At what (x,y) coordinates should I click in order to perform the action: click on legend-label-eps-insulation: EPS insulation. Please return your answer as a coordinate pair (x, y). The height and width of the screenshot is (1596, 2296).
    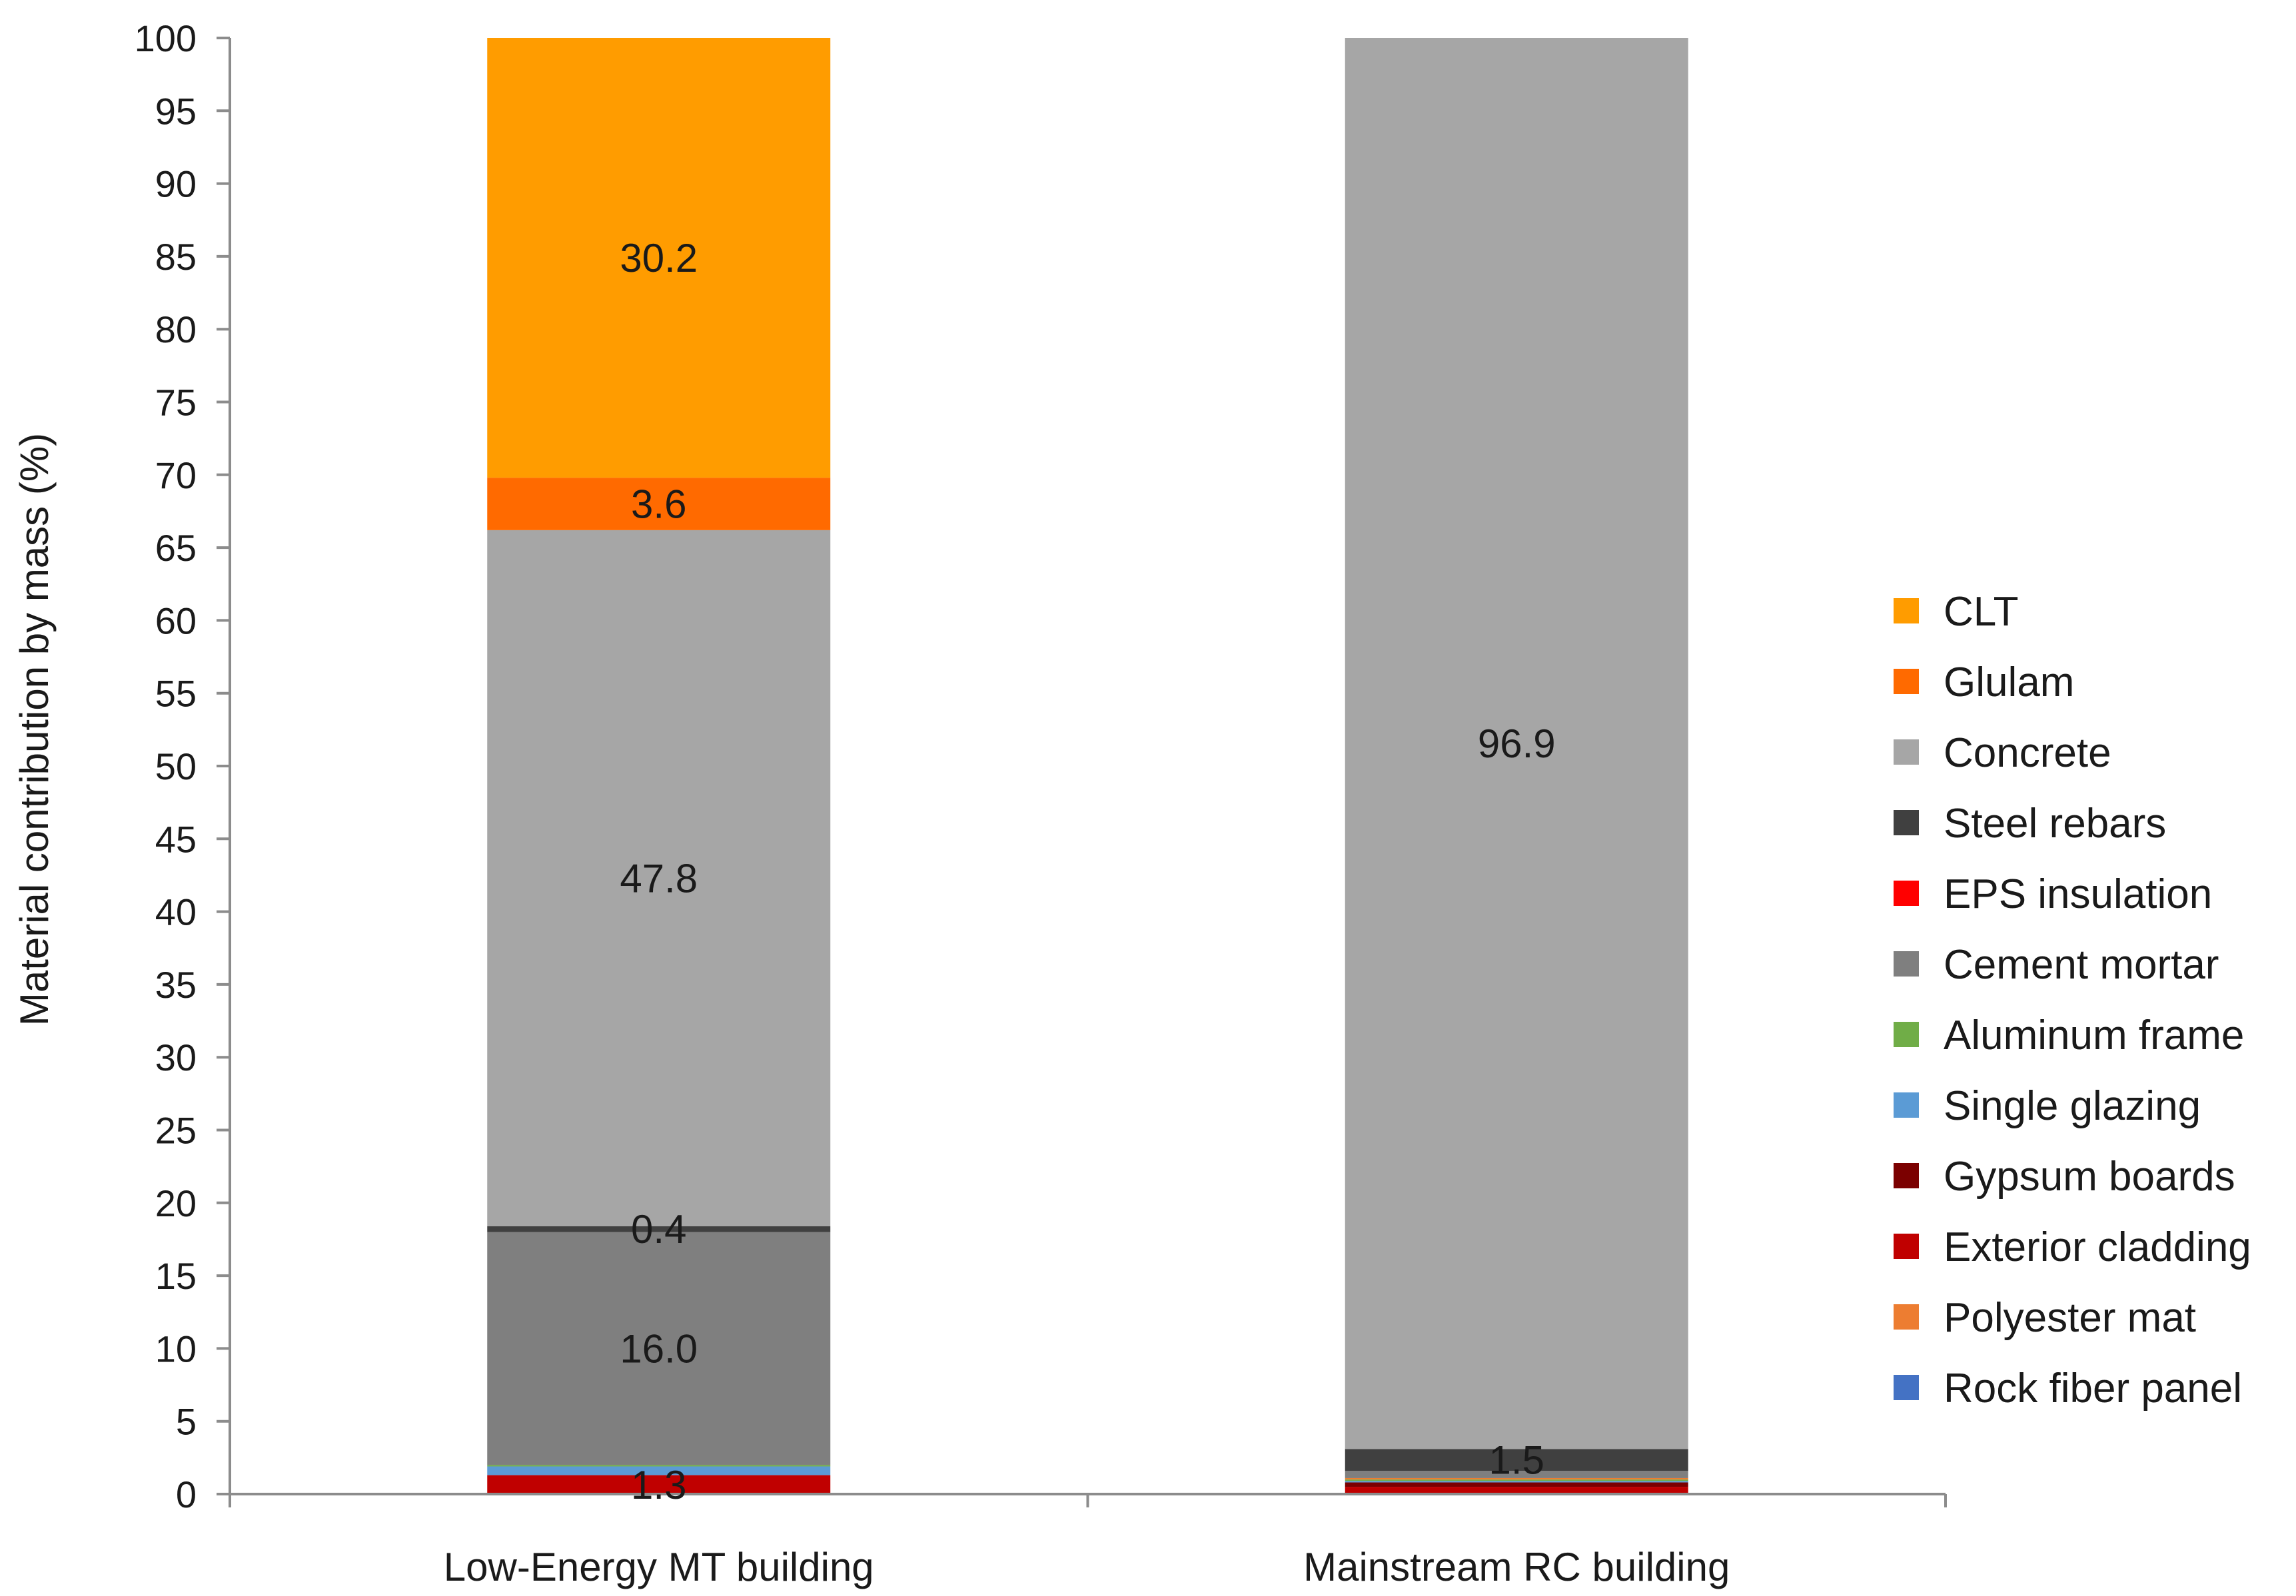
    Looking at the image, I should click on (2078, 894).